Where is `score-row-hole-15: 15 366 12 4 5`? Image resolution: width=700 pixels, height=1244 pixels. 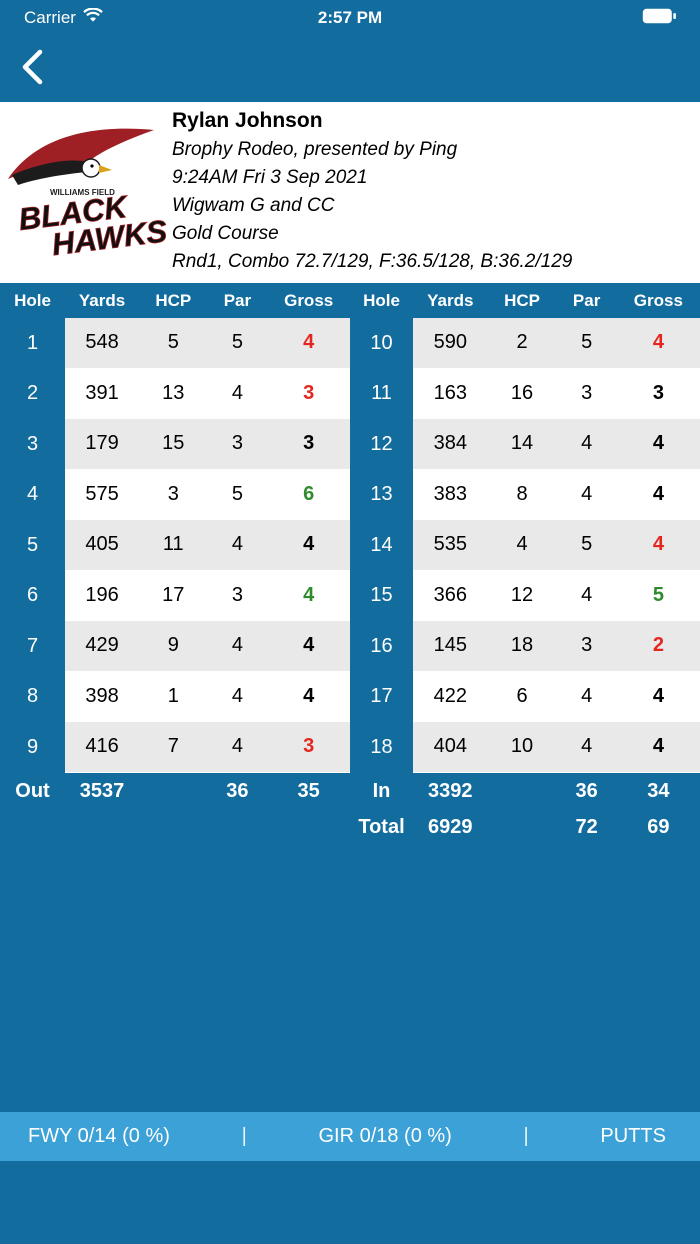 score-row-hole-15: 15 366 12 4 5 is located at coordinates (525, 595).